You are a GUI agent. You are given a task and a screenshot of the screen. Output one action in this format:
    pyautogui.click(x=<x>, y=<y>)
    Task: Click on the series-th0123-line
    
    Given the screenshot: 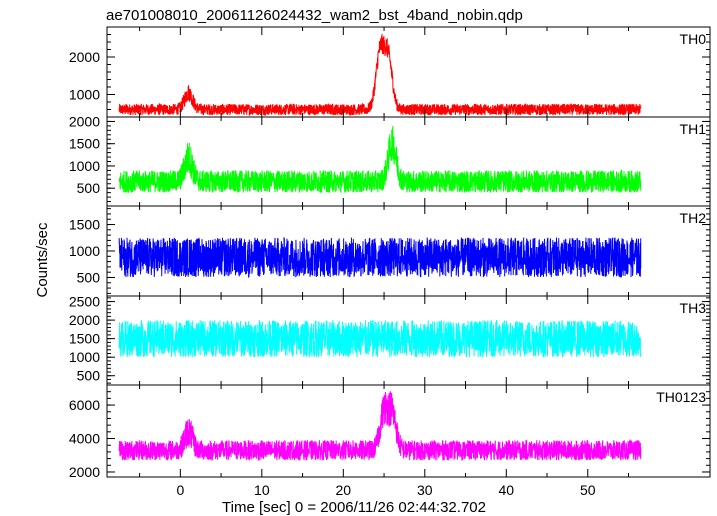 What is the action you would take?
    pyautogui.click(x=380, y=426)
    